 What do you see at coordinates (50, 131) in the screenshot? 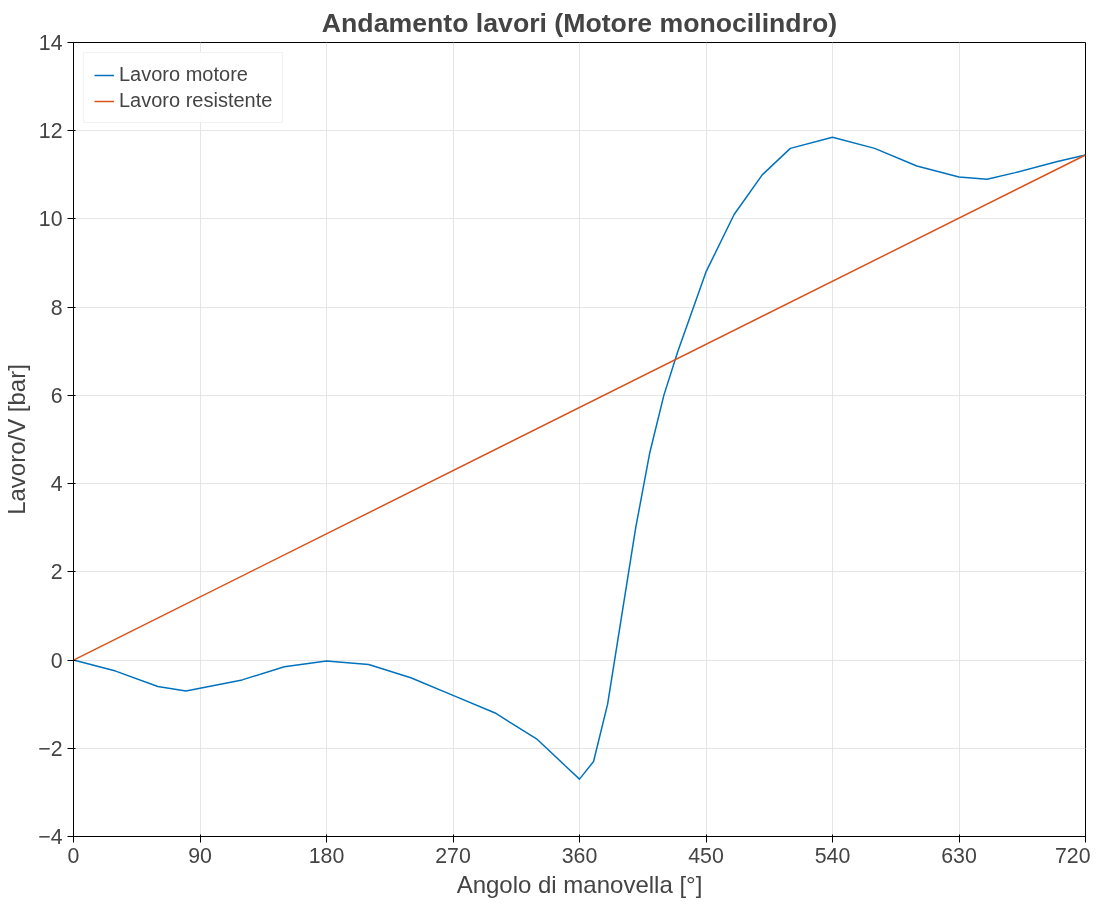
I see `y-tick-label: 12` at bounding box center [50, 131].